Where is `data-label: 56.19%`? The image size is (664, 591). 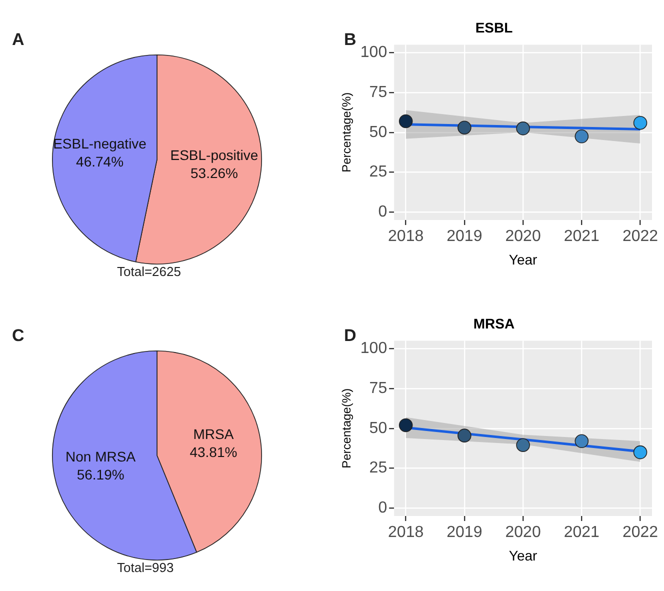 data-label: 56.19% is located at coordinates (100, 474).